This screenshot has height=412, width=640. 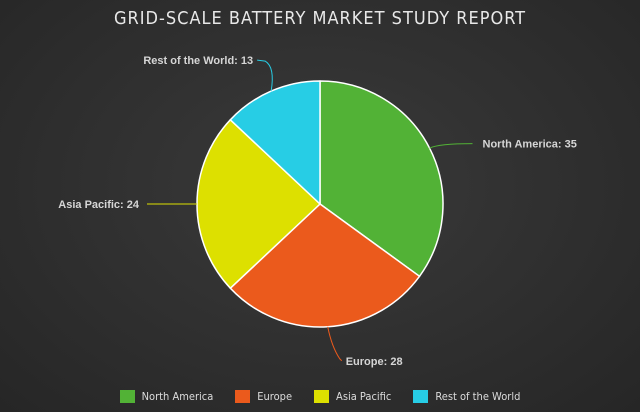 I want to click on legend-swatch-asia-pacific, so click(x=322, y=396).